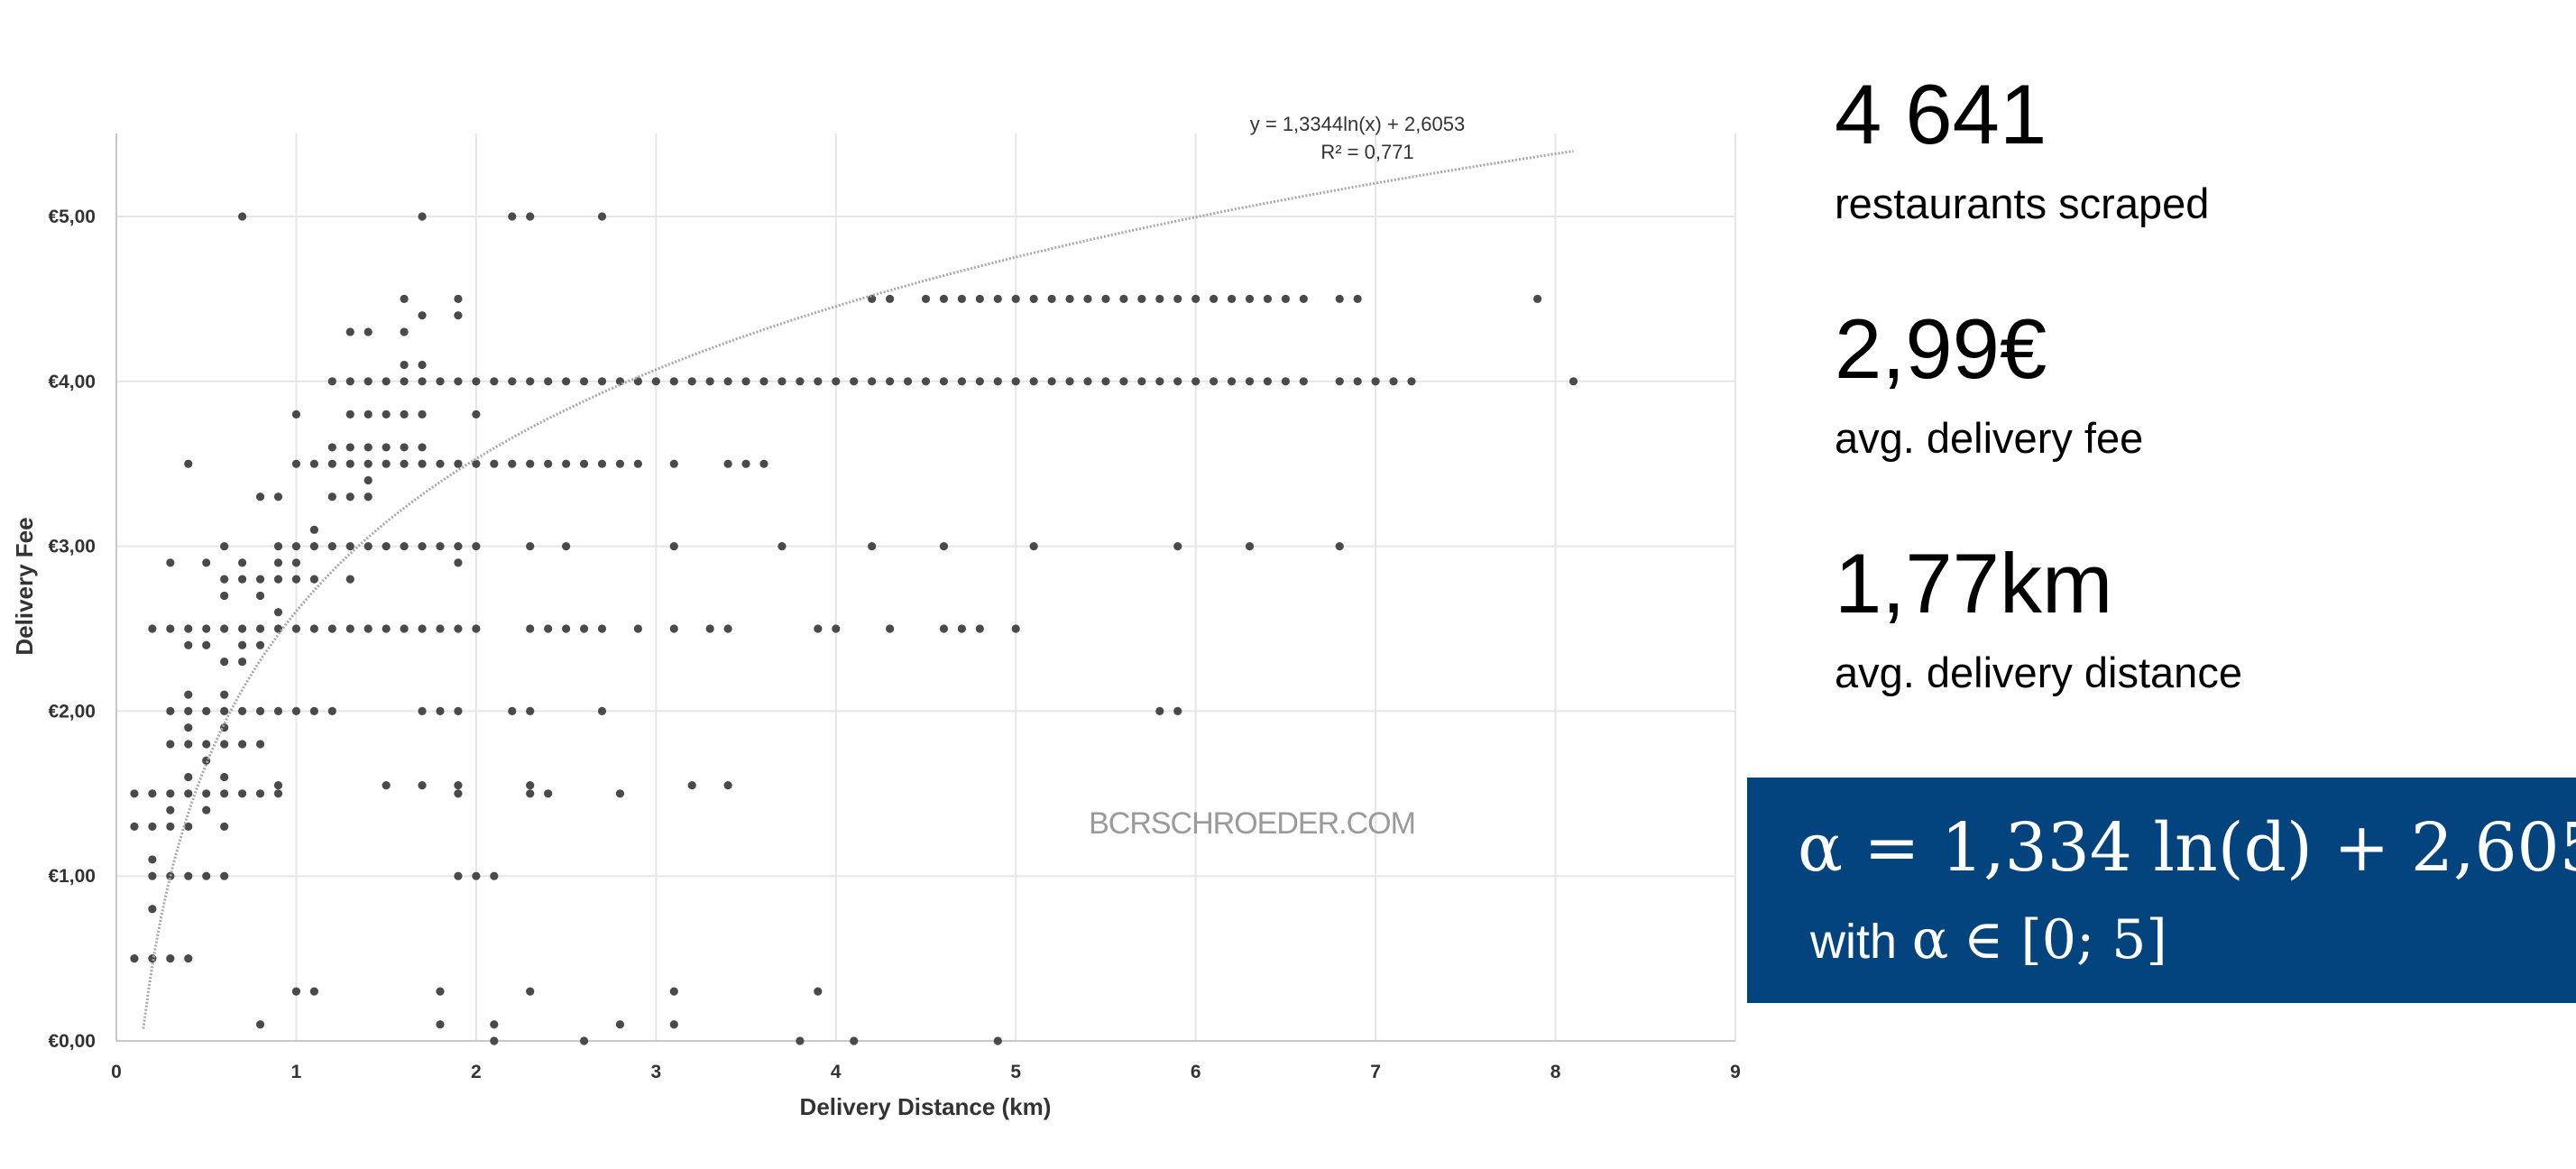 The height and width of the screenshot is (1169, 2576). I want to click on x-tick-label: 0, so click(116, 1072).